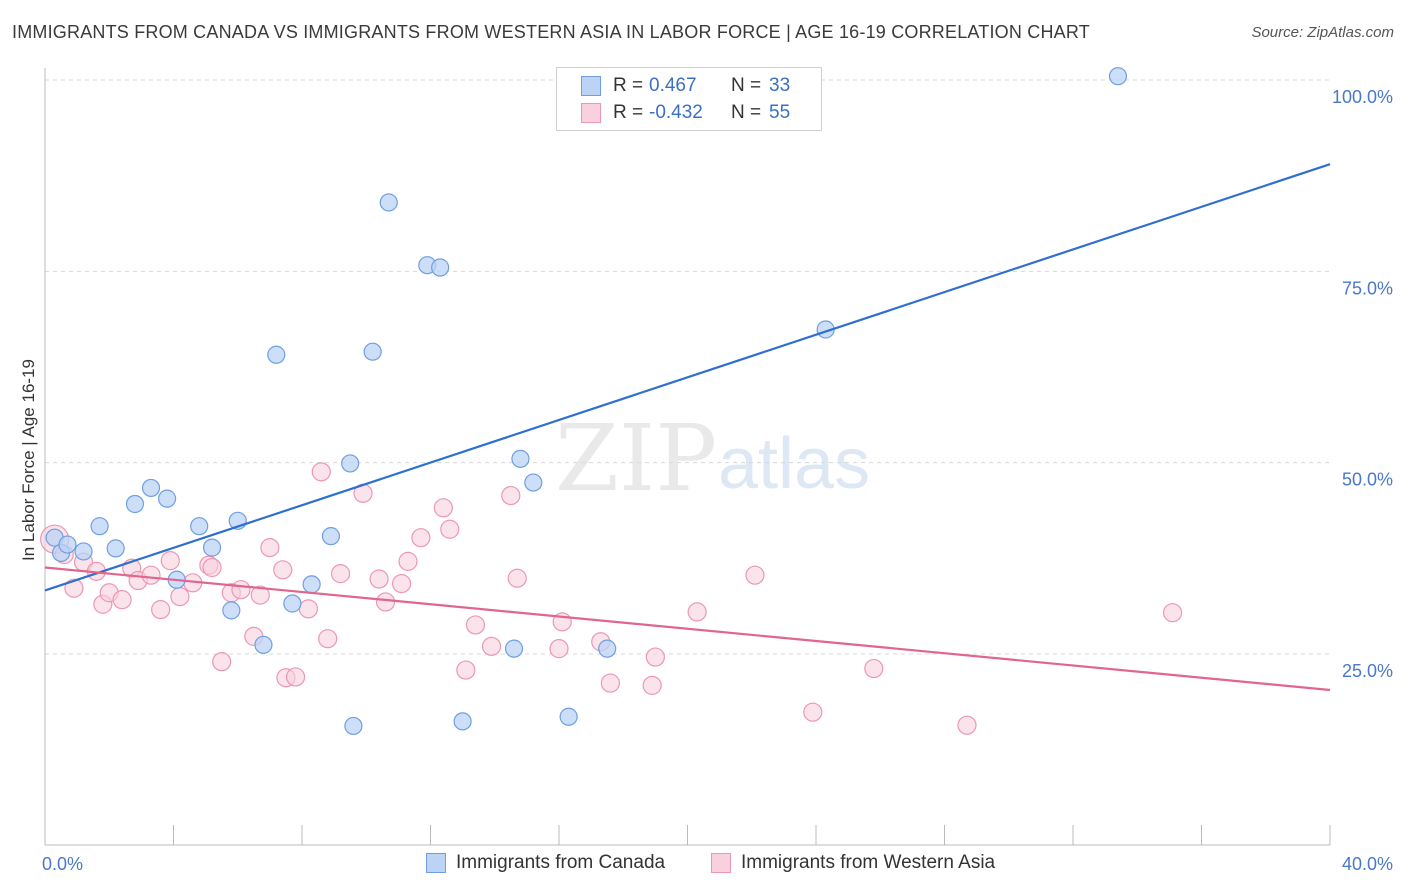  What do you see at coordinates (1362, 97) in the screenshot?
I see `y-tick-label: 100.0%` at bounding box center [1362, 97].